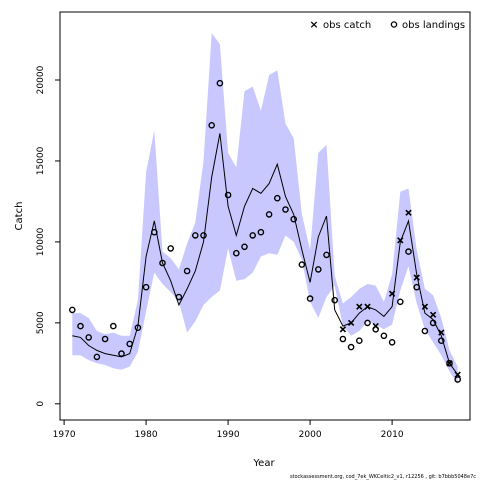 This screenshot has height=480, width=480. I want to click on legend-landings-marker, so click(394, 24).